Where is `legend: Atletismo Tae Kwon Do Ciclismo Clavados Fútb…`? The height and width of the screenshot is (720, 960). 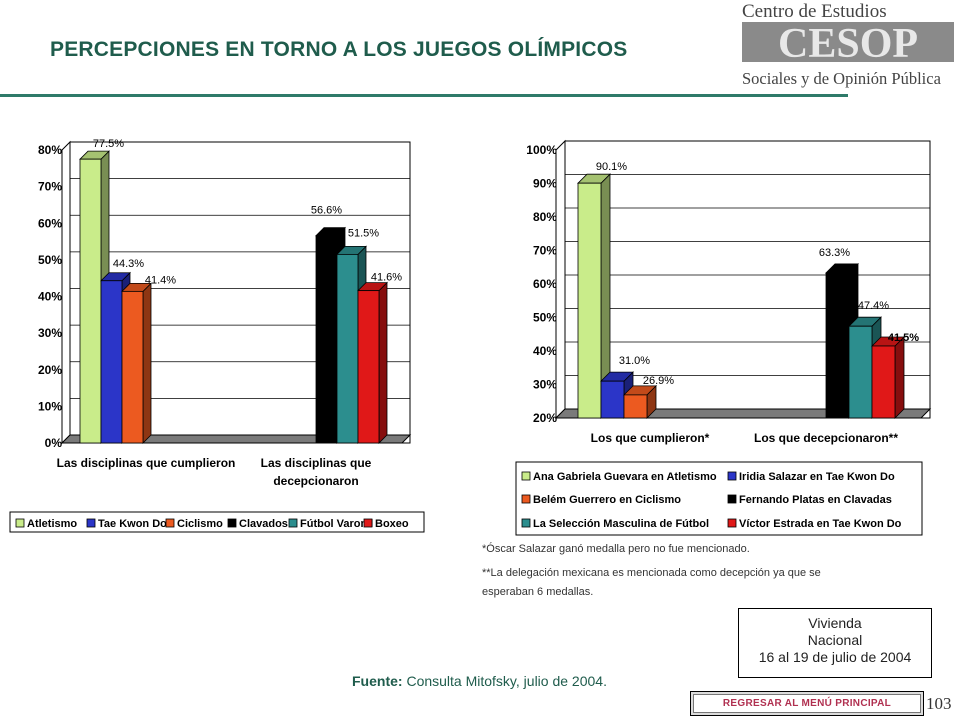 legend: Atletismo Tae Kwon Do Ciclismo Clavados Fútb… is located at coordinates (217, 522).